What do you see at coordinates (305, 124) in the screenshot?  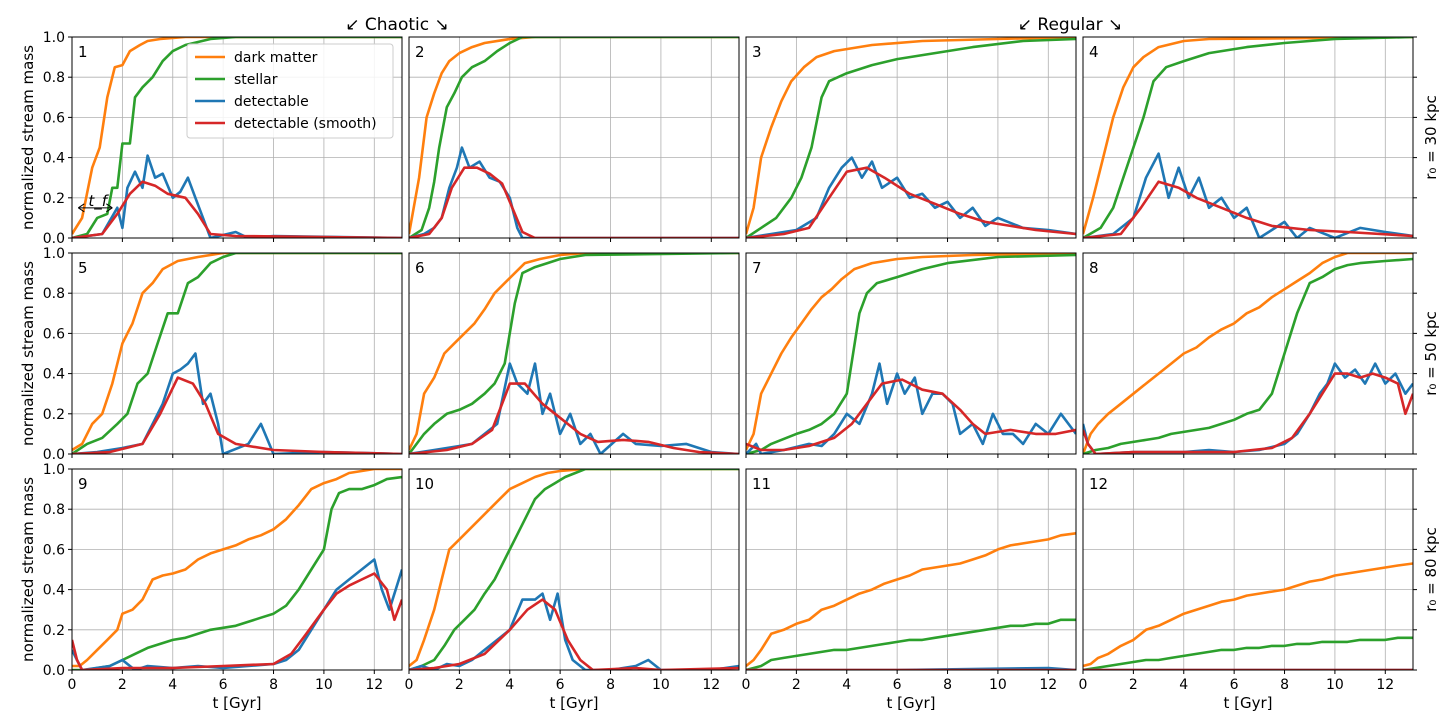 I see `legend-entry: detectable (smooth)` at bounding box center [305, 124].